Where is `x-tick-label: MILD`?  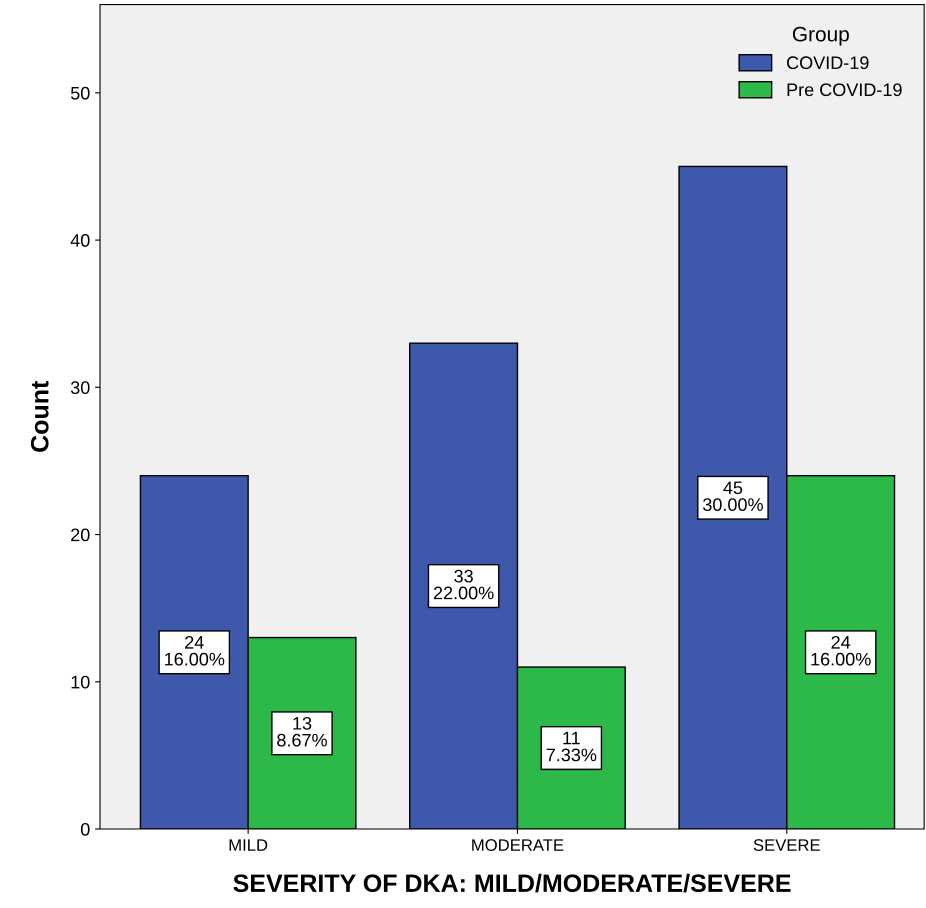
x-tick-label: MILD is located at coordinates (249, 845).